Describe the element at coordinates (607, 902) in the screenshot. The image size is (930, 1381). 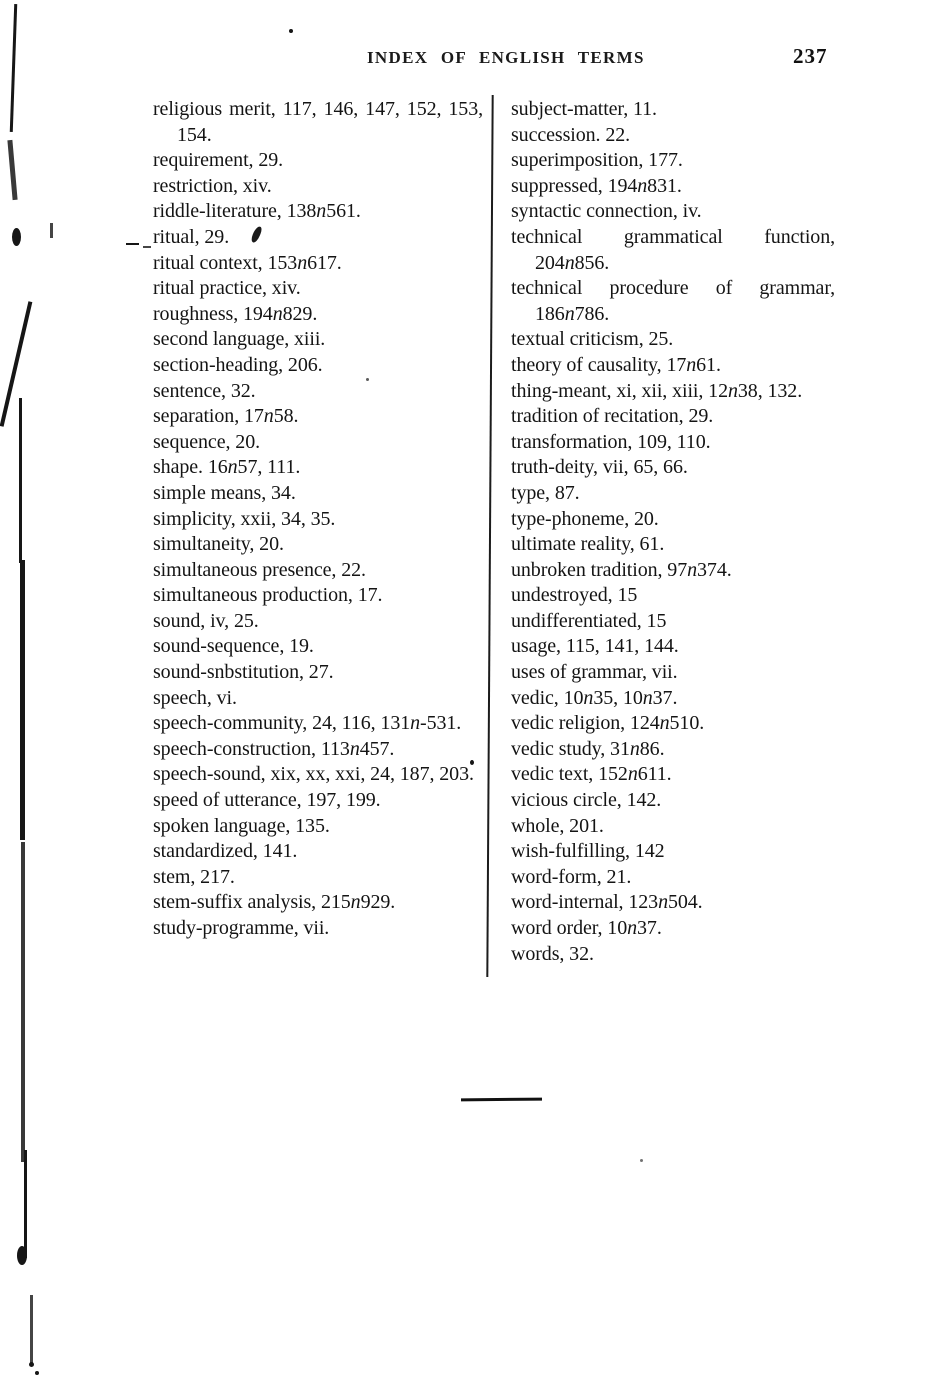
I see `index-entry: word-internal, 123n504.` at that location.